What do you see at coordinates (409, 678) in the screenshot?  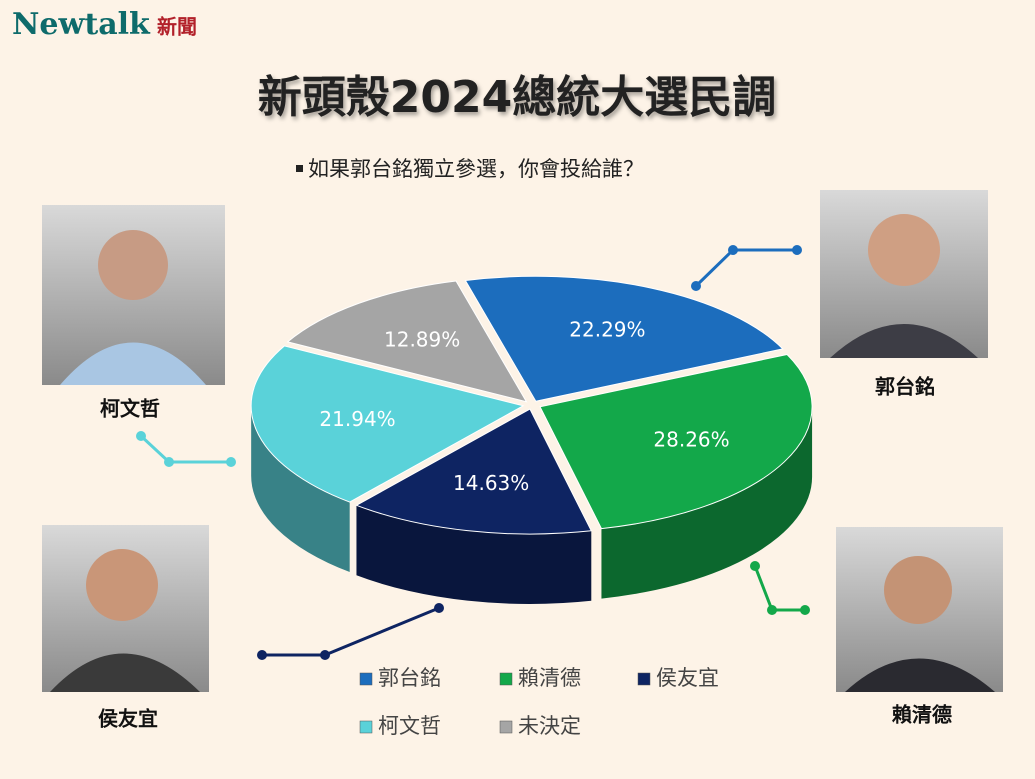 I see `legend-label: 郭台銘` at bounding box center [409, 678].